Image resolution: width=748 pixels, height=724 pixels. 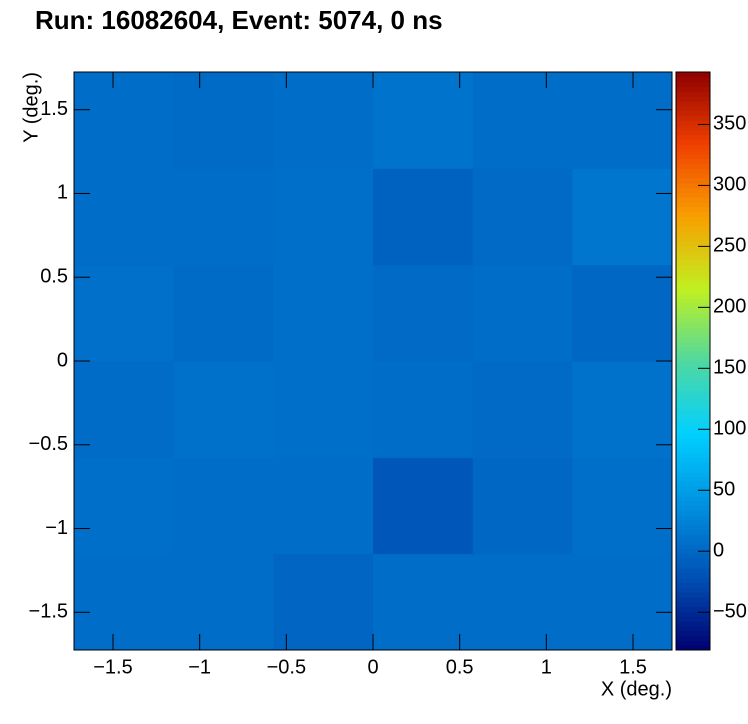 I want to click on x-axis-label: X (deg.), so click(x=636, y=689).